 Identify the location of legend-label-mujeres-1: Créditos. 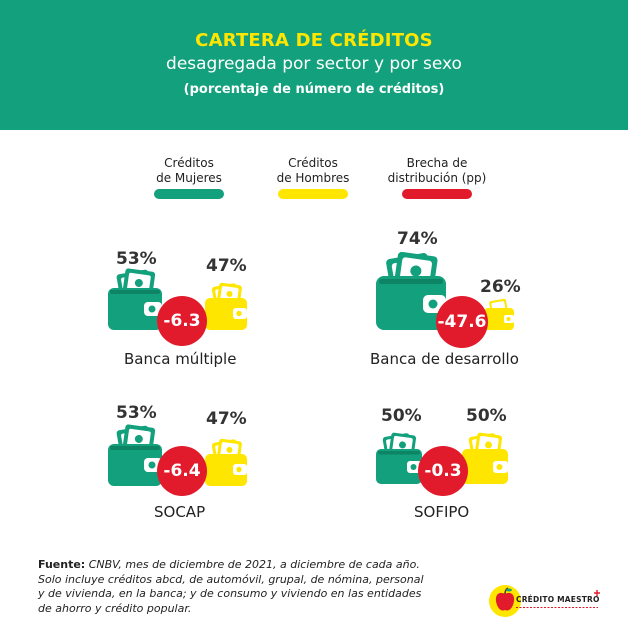
(189, 163).